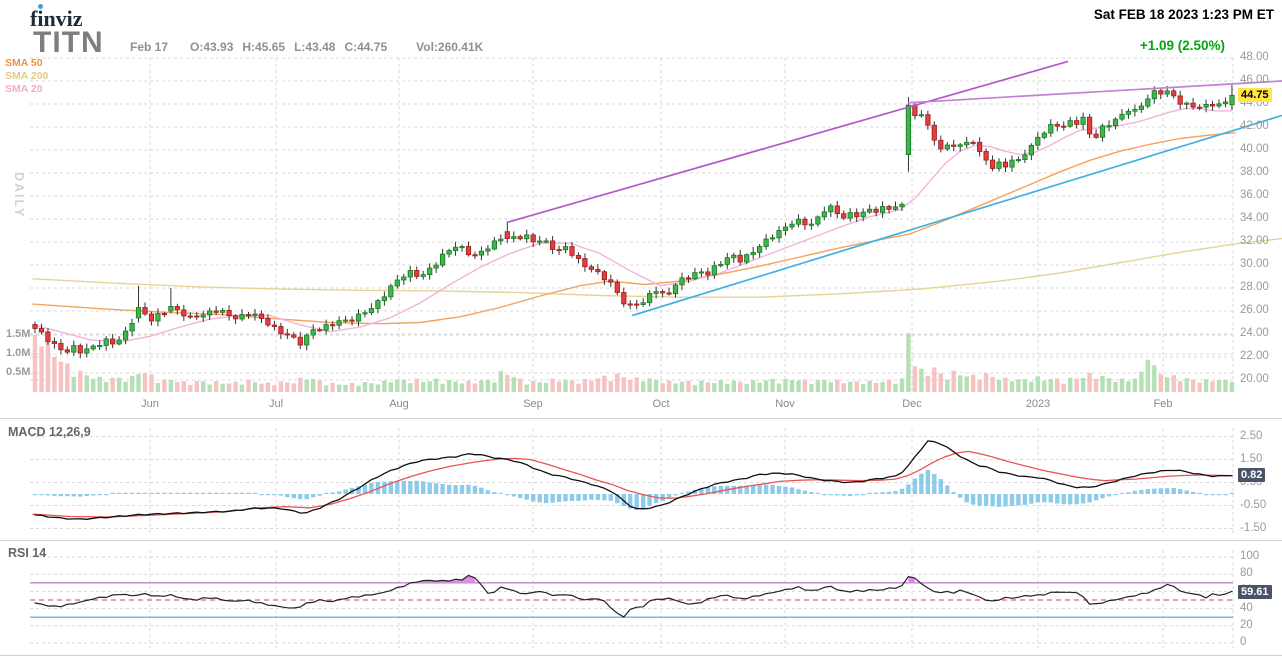 The height and width of the screenshot is (662, 1282). Describe the element at coordinates (633, 480) in the screenshot. I see `macd-layer` at that location.